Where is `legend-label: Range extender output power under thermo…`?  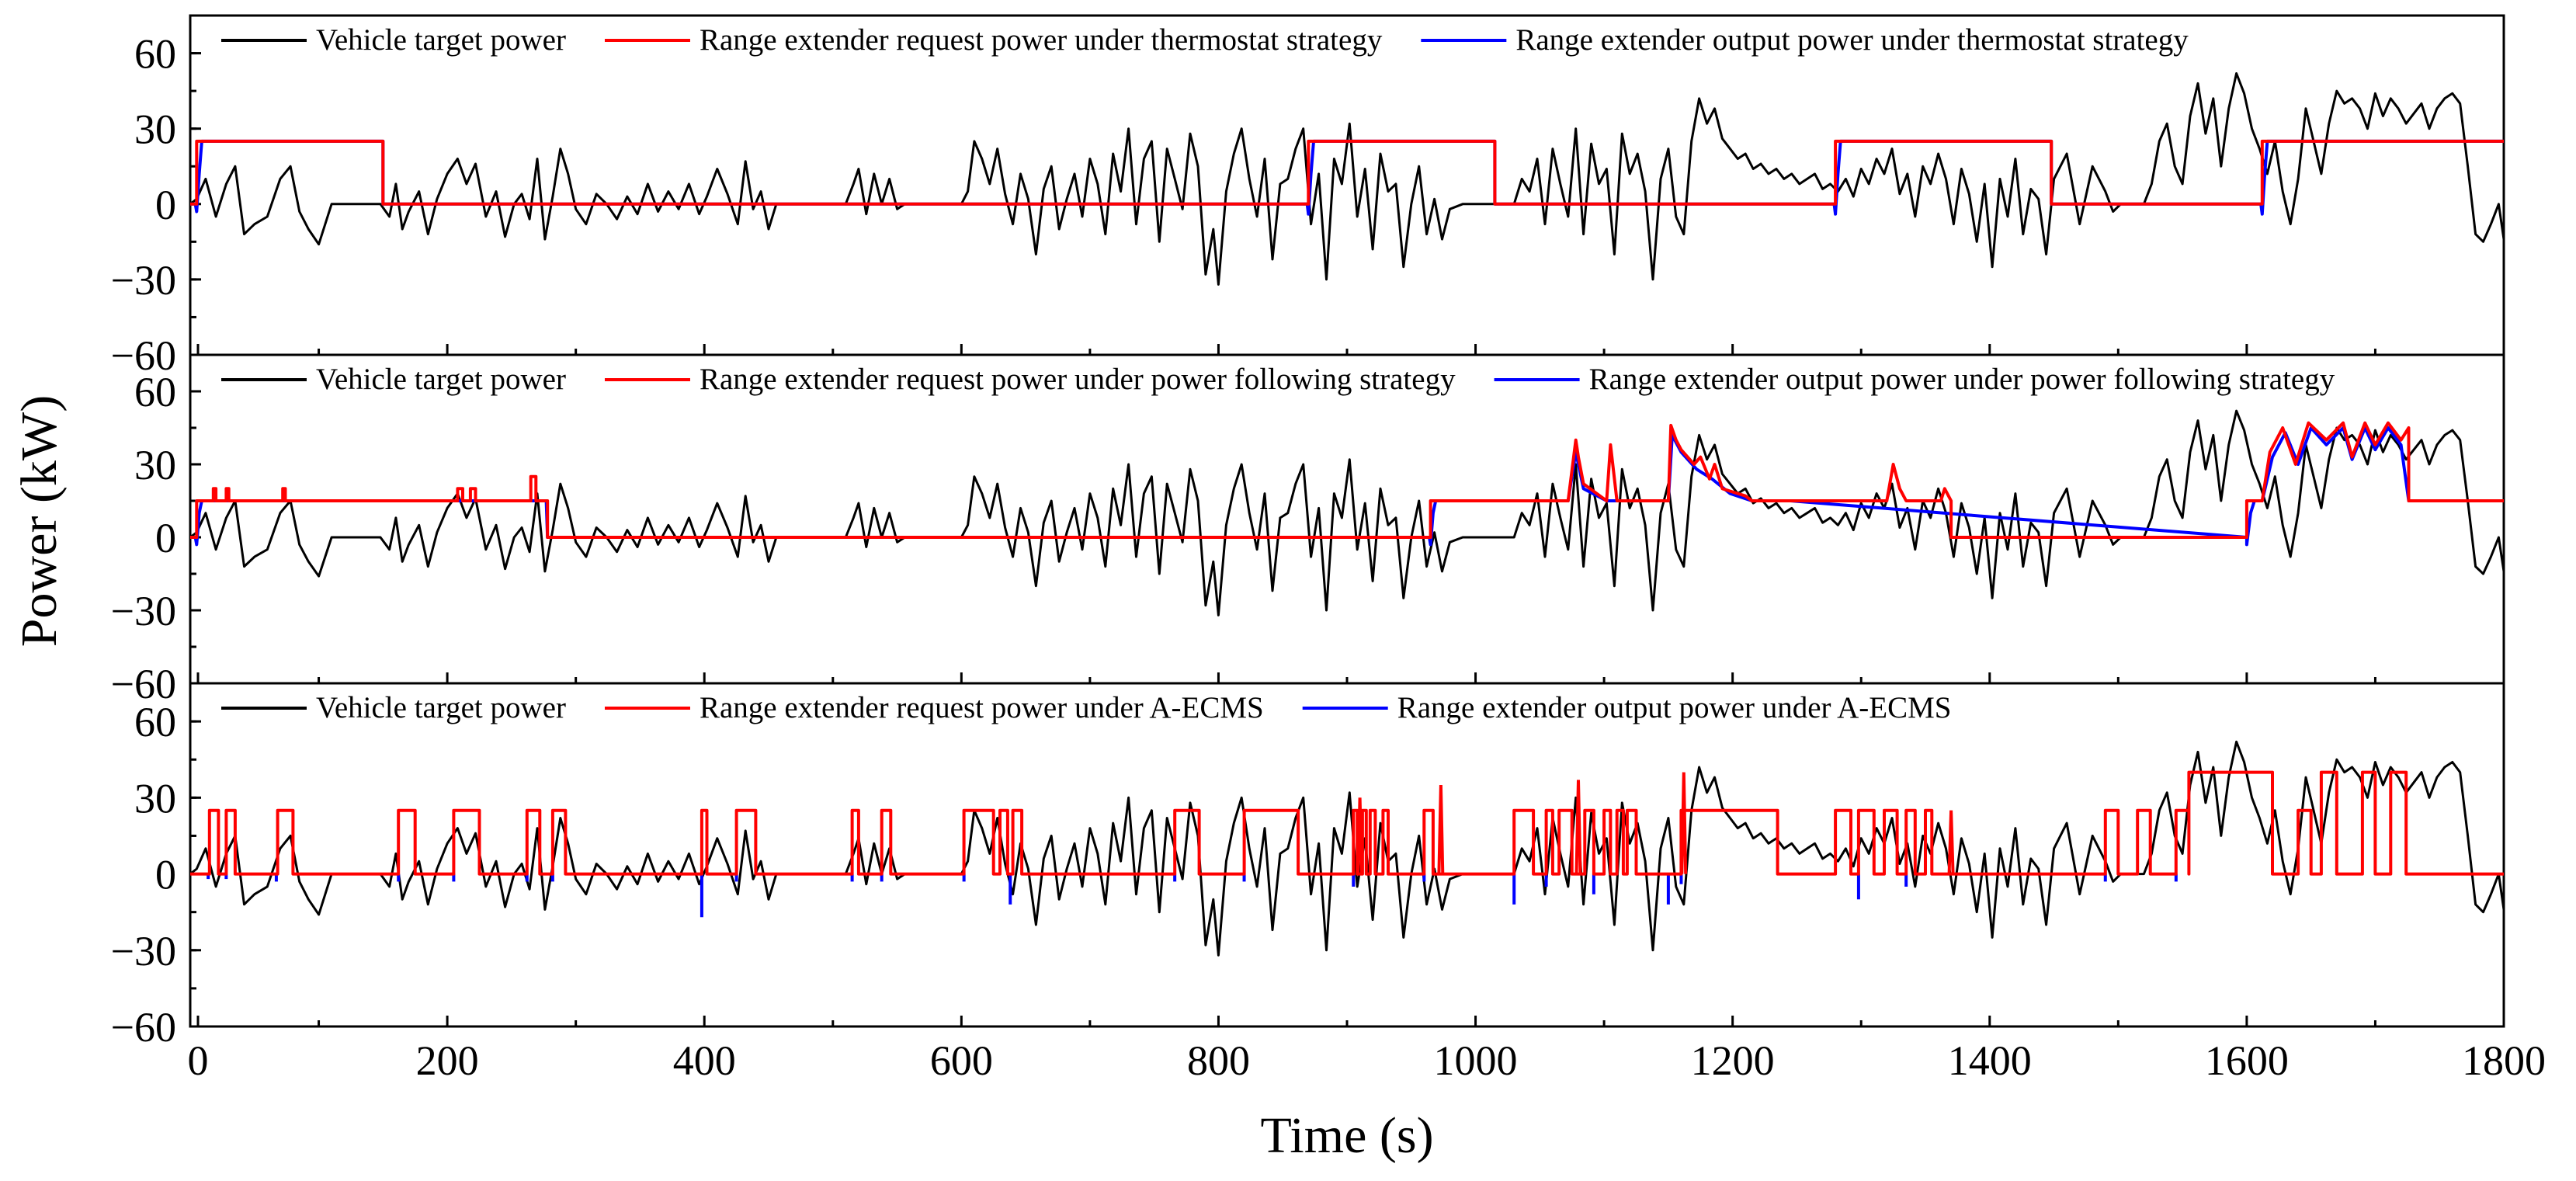
legend-label: Range extender output power under thermo… is located at coordinates (1852, 40).